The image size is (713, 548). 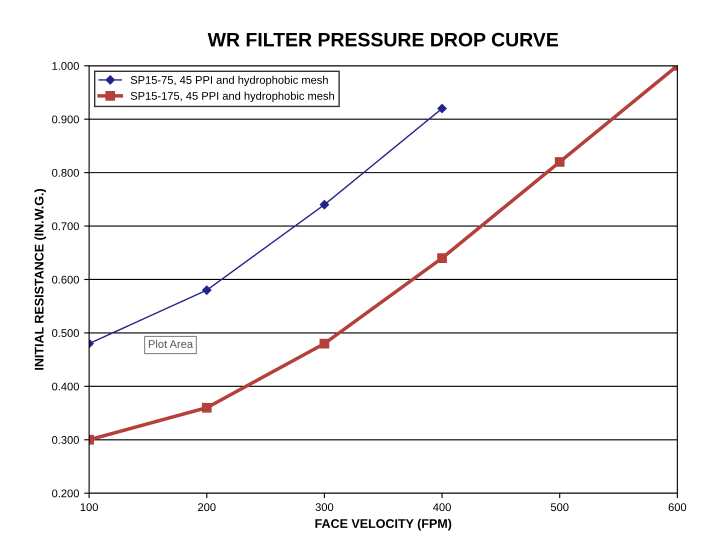 I want to click on y-tick-label: 0.700, so click(x=65, y=226).